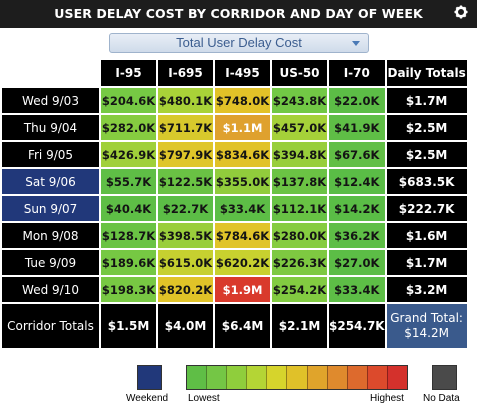  Describe the element at coordinates (357, 100) in the screenshot. I see `delay-cost-cell: $22.0K` at that location.